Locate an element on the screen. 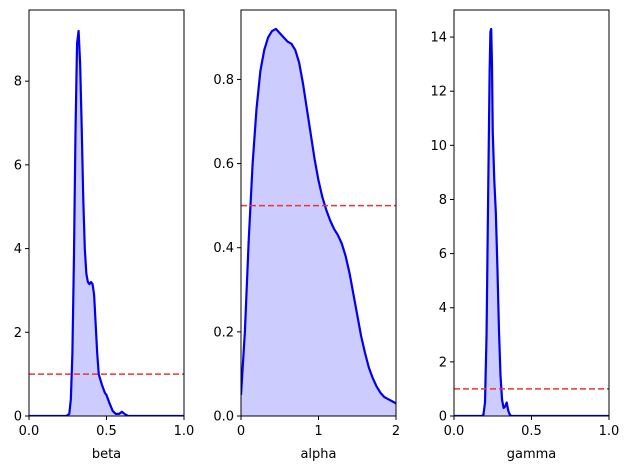  beta-ytick-label: 0 is located at coordinates (18, 417).